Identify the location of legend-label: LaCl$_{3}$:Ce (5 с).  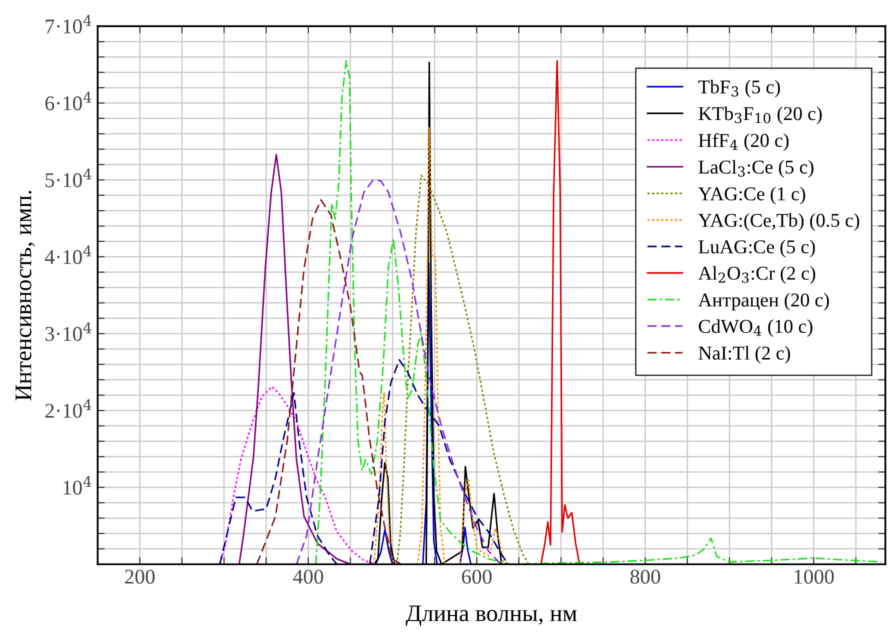
(756, 169).